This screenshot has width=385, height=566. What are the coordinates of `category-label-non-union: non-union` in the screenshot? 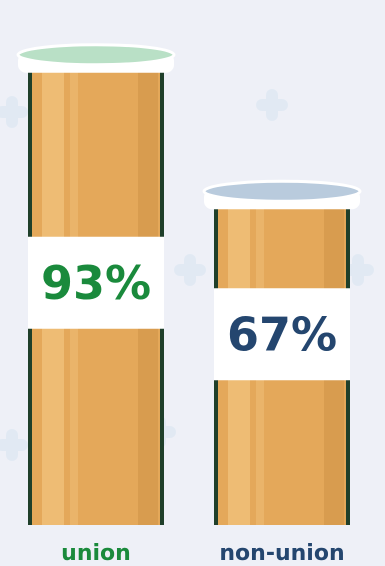 It's located at (281, 553).